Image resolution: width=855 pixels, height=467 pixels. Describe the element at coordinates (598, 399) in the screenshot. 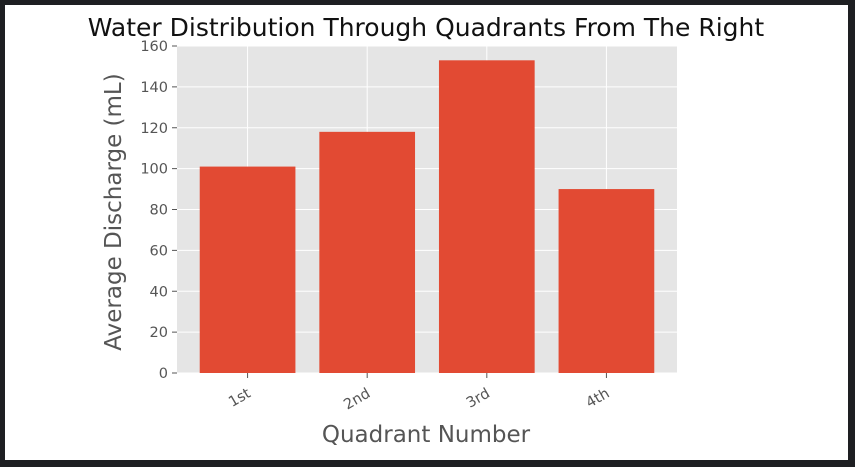

I see `x-tick-label: 4th` at that location.